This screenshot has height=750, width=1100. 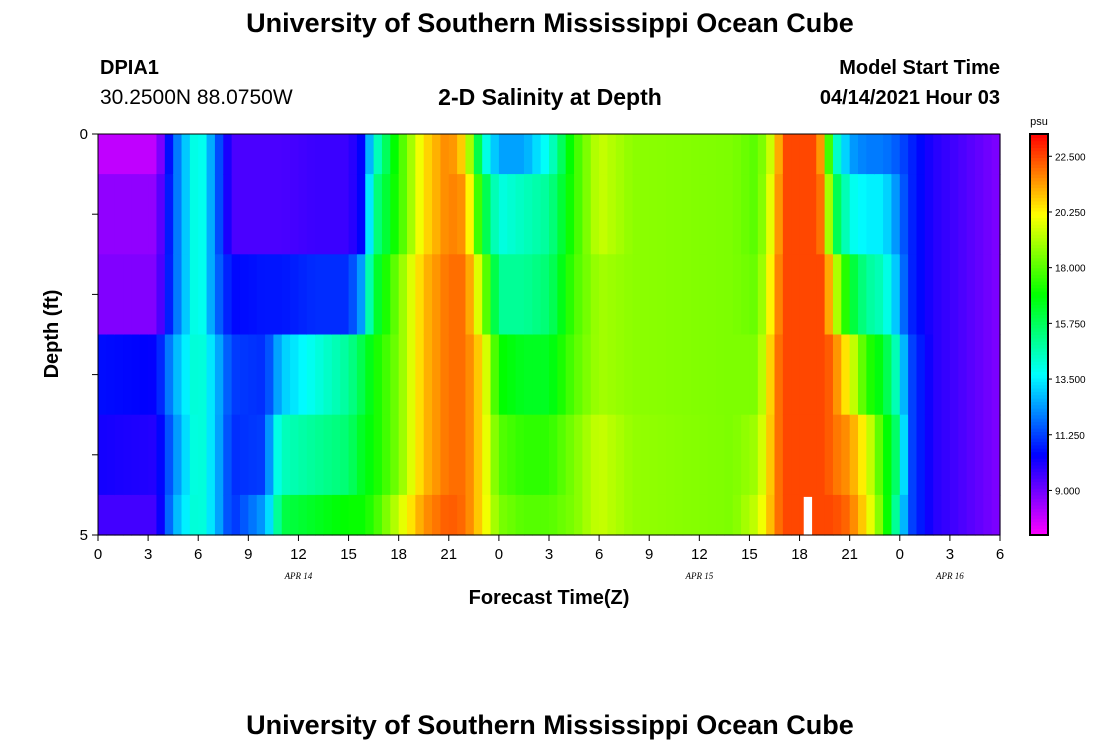 I want to click on x-tick-label: 0, so click(x=98, y=554).